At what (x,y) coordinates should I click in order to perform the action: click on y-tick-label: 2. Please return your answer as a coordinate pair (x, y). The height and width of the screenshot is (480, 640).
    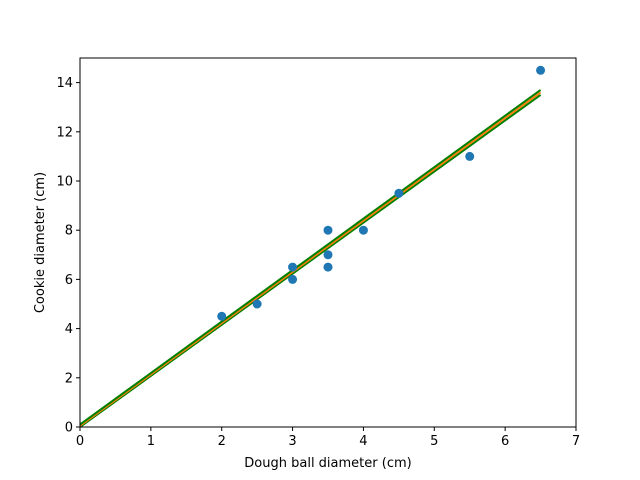
    Looking at the image, I should click on (69, 378).